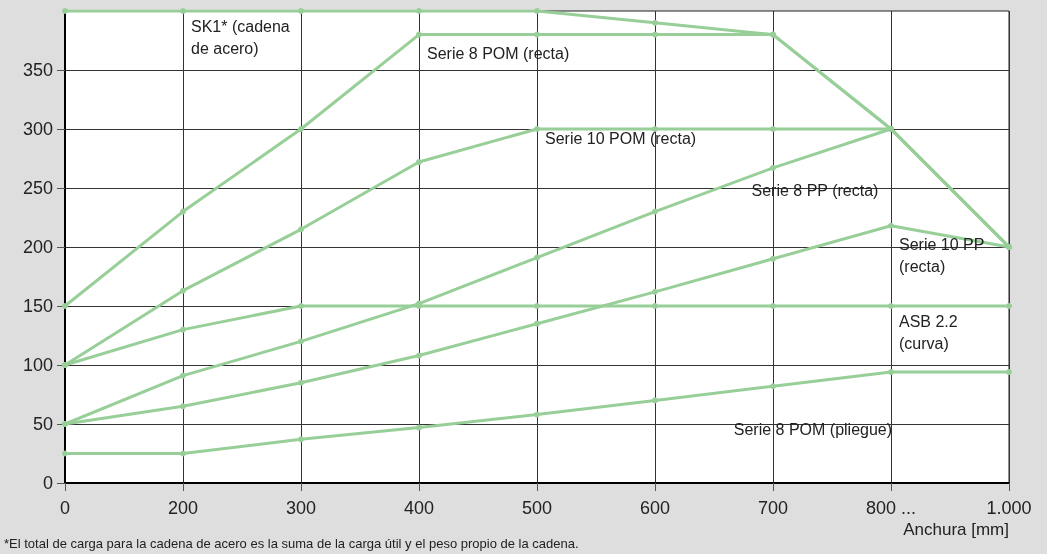  Describe the element at coordinates (301, 508) in the screenshot. I see `x-tick-label: 300` at that location.